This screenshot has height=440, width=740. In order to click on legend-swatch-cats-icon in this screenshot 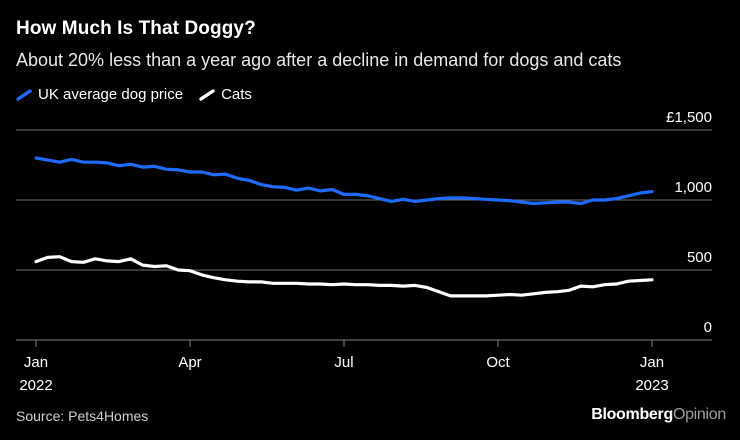, I will do `click(207, 94)`.